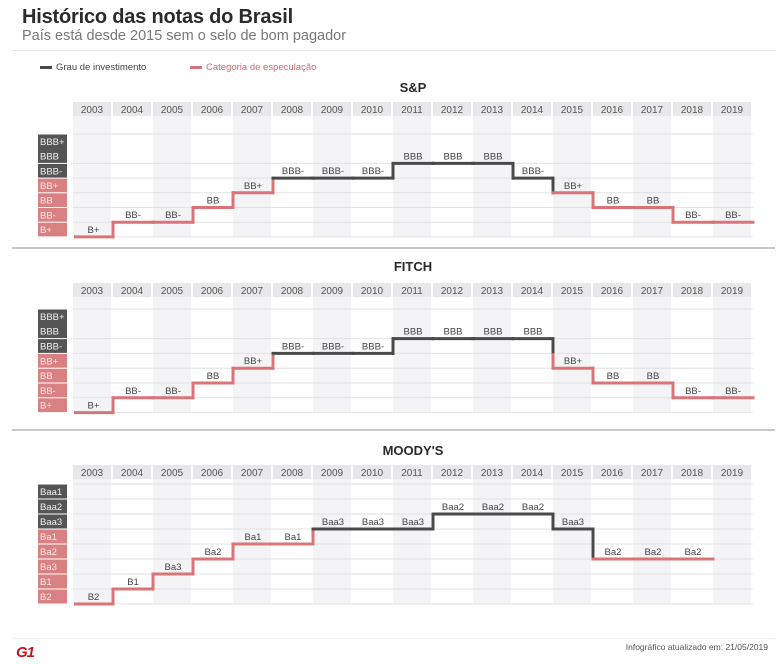 This screenshot has height=664, width=784. Describe the element at coordinates (292, 291) in the screenshot. I see `year-label: 2008` at that location.